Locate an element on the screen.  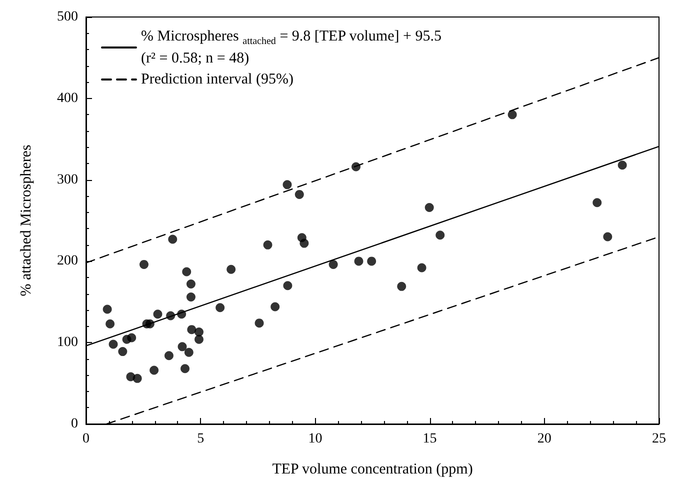
y-tick-label: 0 is located at coordinates (74, 424).